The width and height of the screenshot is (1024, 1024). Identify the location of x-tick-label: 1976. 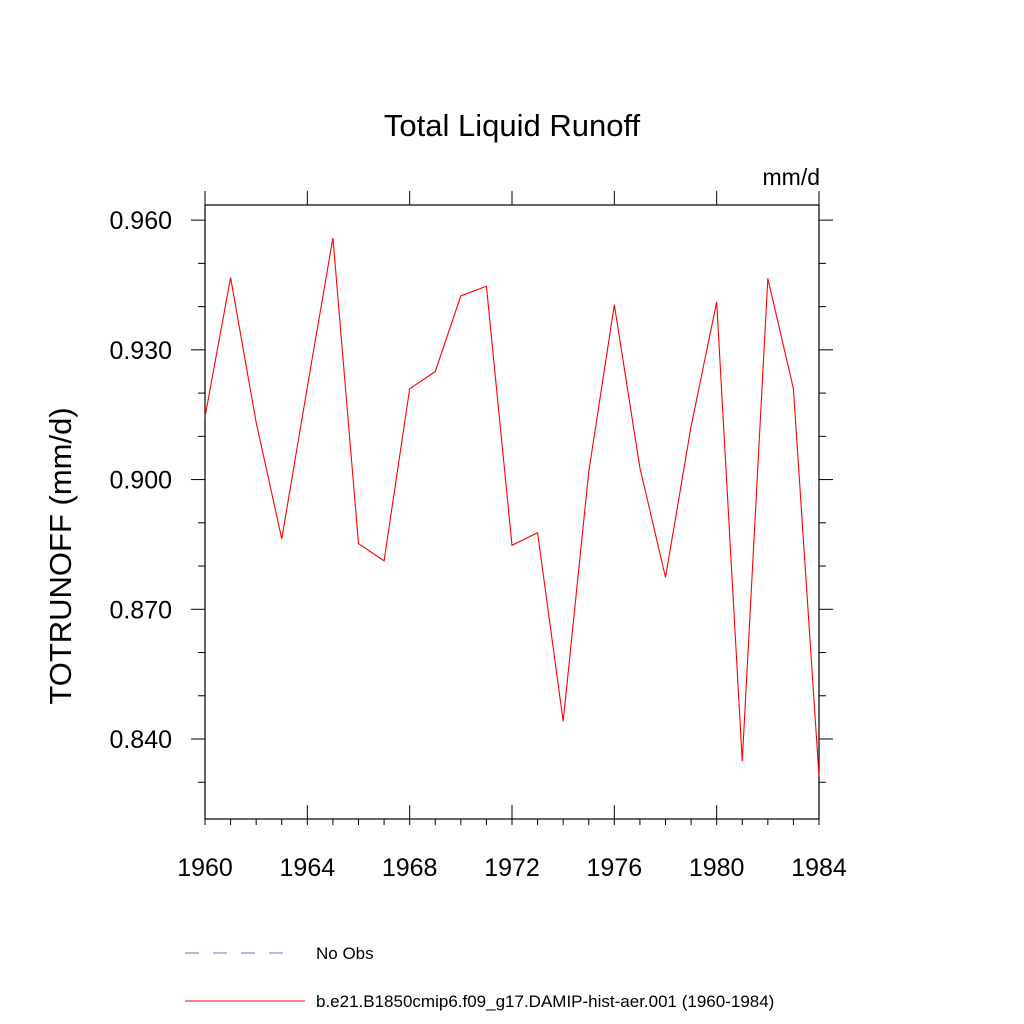
(615, 868).